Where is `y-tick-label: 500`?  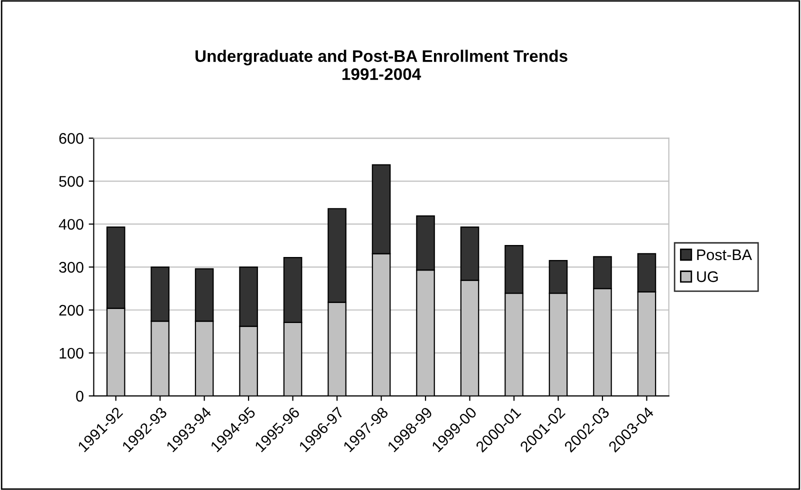
y-tick-label: 500 is located at coordinates (71, 181).